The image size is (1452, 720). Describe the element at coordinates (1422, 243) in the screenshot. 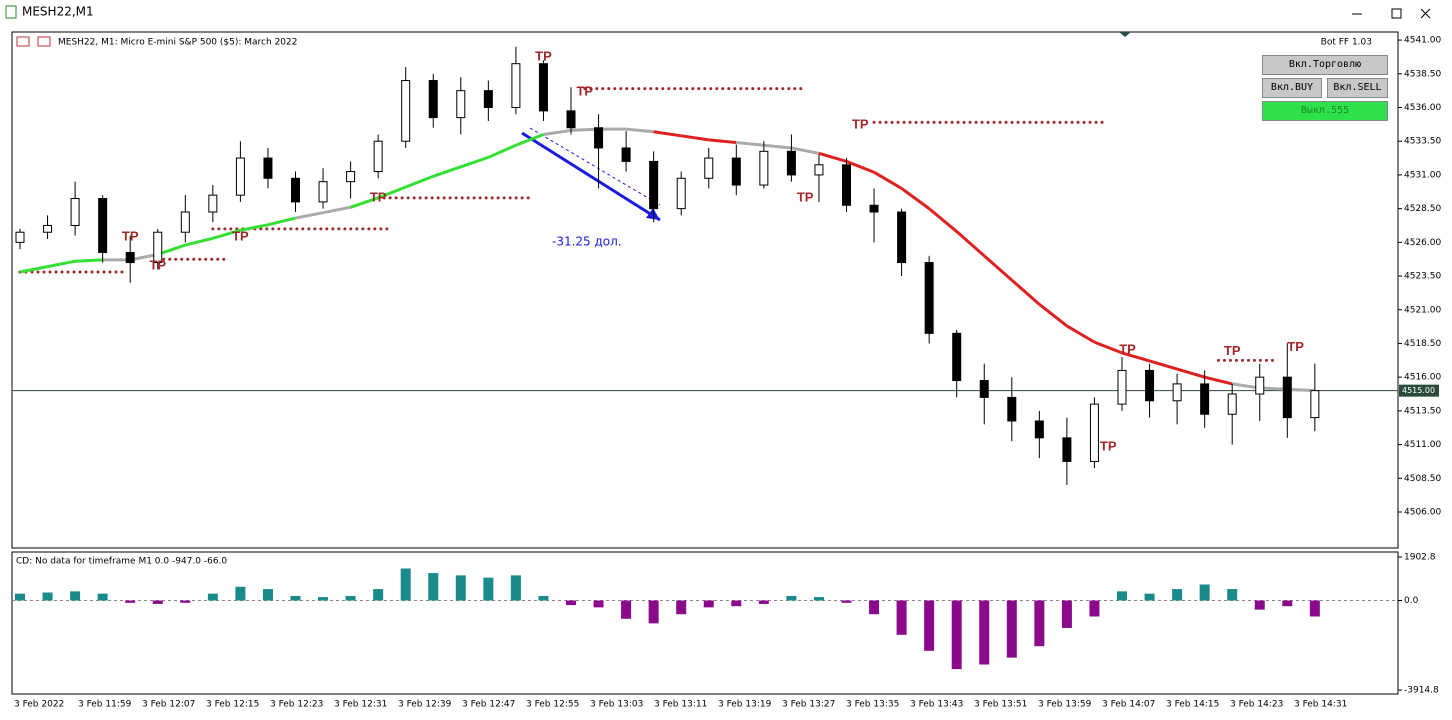

I see `y-tick-label: 4526.00` at that location.